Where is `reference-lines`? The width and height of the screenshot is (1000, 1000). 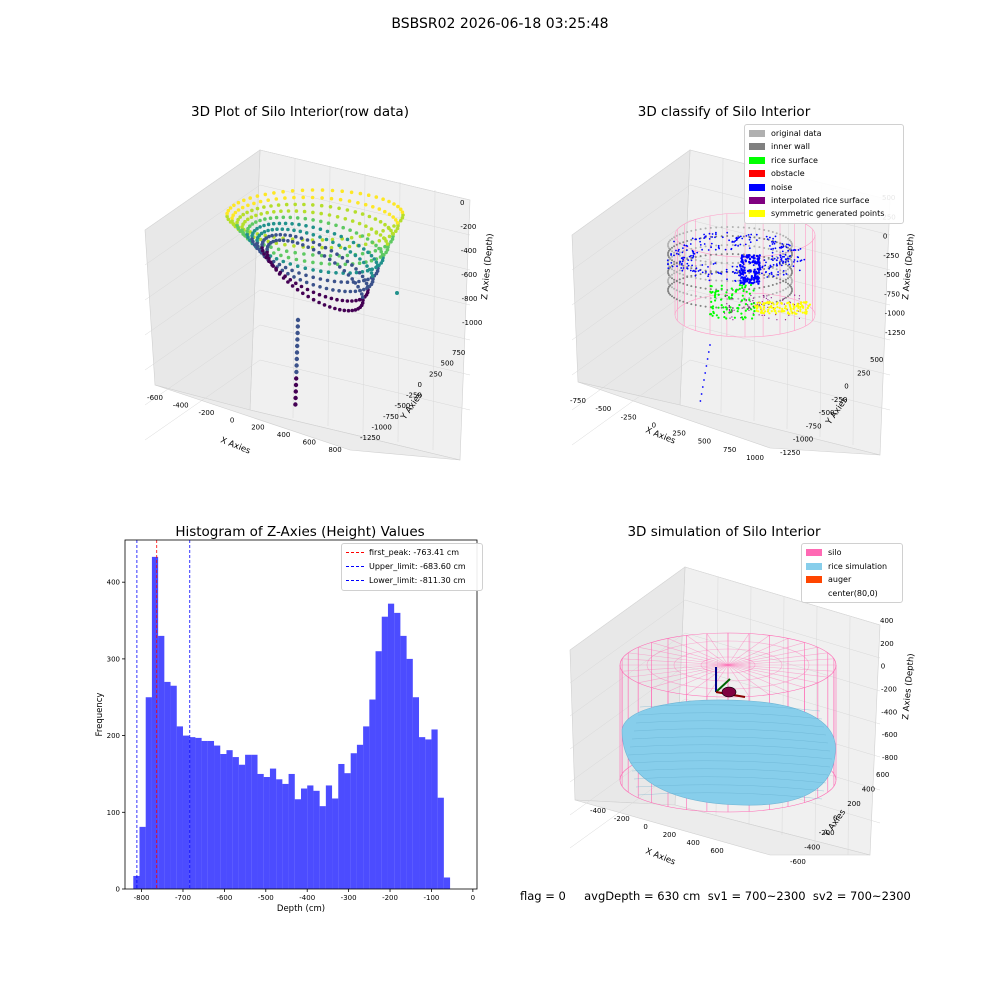 reference-lines is located at coordinates (163, 714).